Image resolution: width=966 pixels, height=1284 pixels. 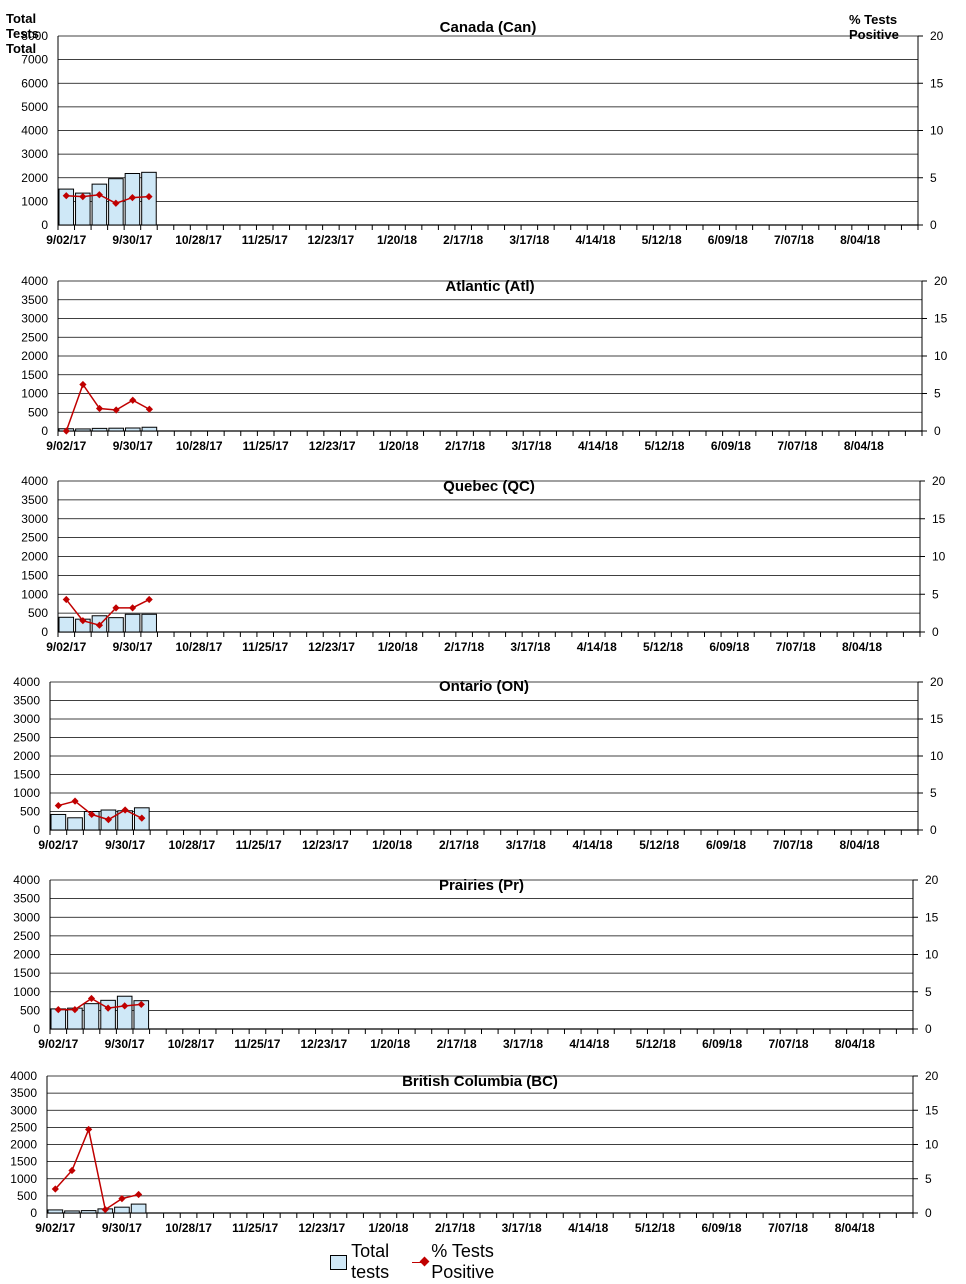 I want to click on y-right-tick-label: 15, so click(x=937, y=719).